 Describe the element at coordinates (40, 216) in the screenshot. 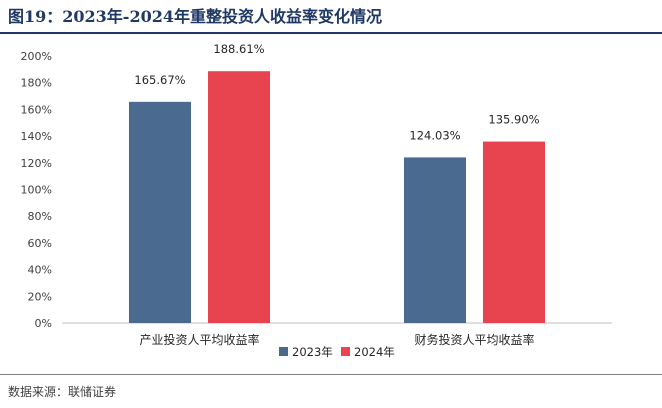

I see `y-tick-label: 80%` at that location.